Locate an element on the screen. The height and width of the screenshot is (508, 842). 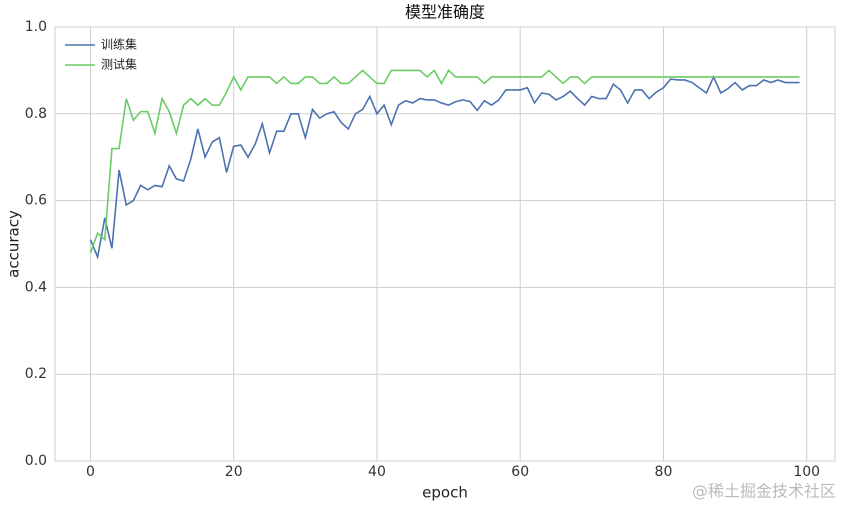
x-tick-label: 20 is located at coordinates (234, 472).